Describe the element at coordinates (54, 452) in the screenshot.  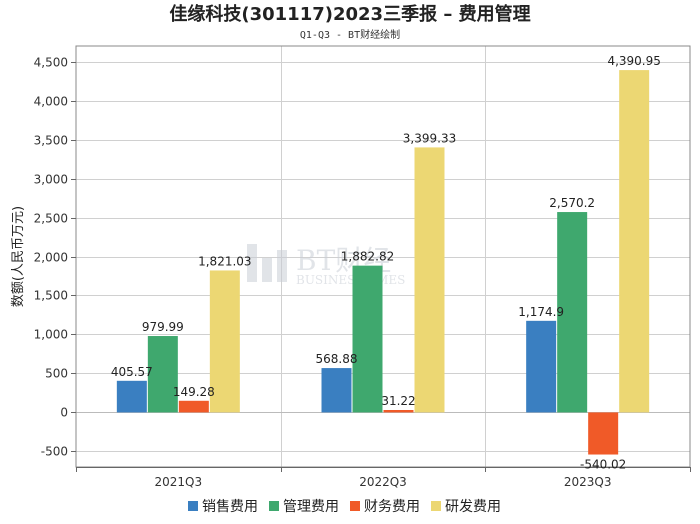
I see `y-tick-label: -500` at that location.